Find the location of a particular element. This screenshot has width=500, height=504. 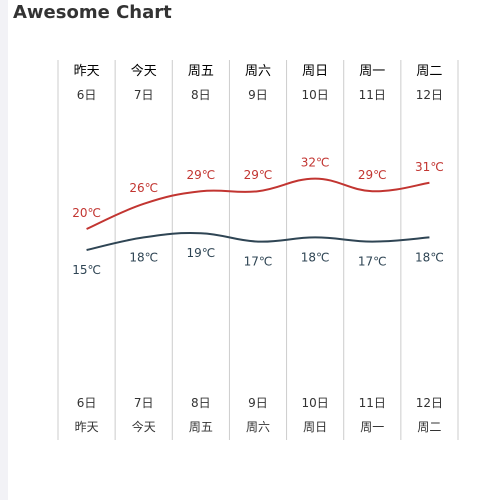

bottom-day-label: 周五 is located at coordinates (201, 427).